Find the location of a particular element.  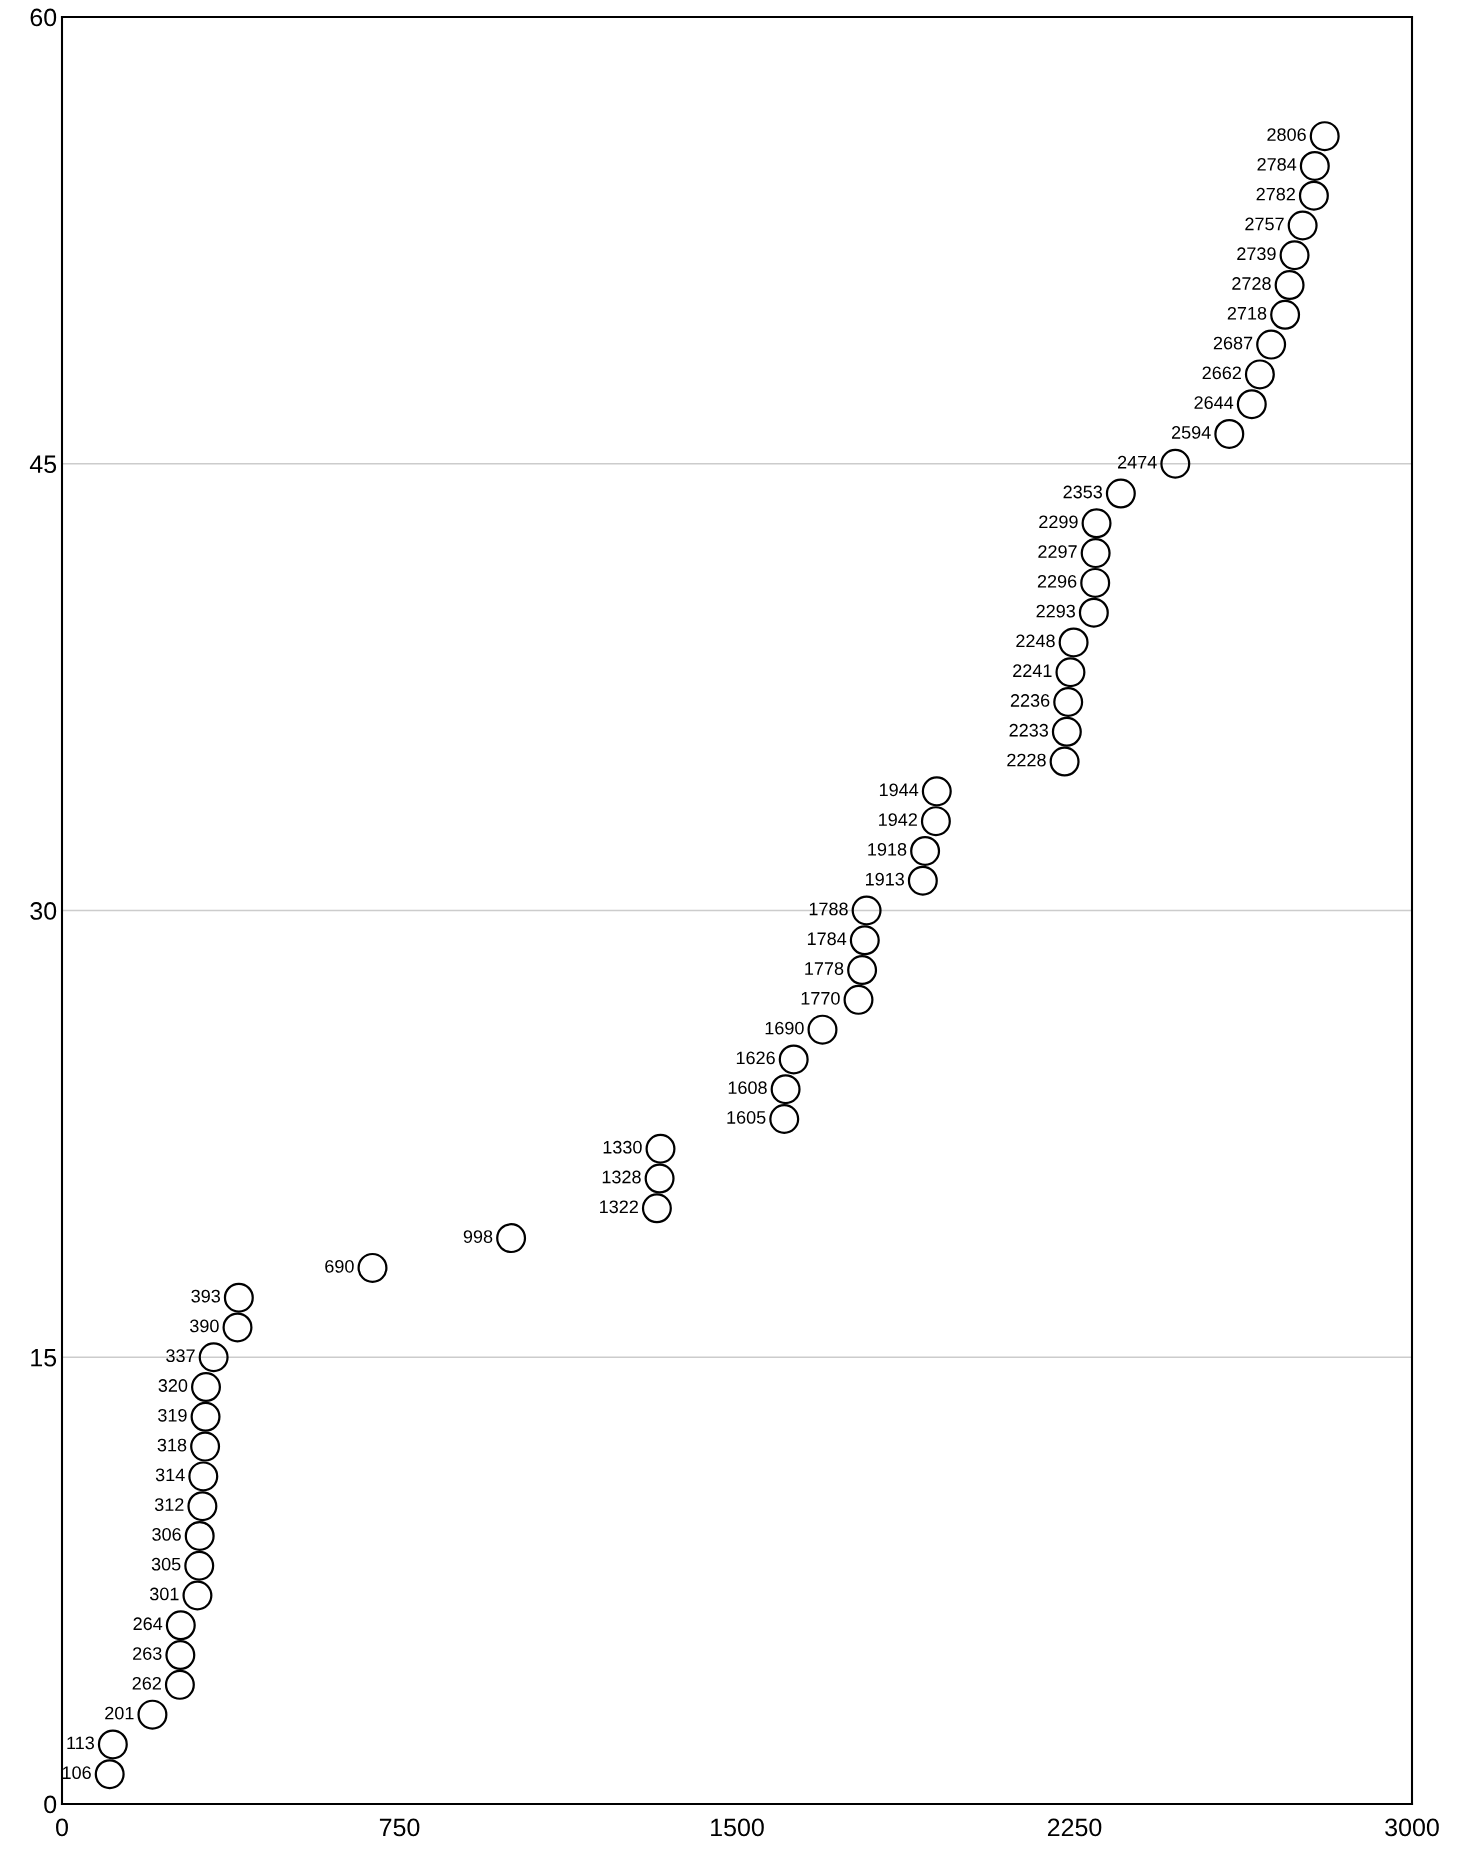

annotation: 305 is located at coordinates (166, 1564).